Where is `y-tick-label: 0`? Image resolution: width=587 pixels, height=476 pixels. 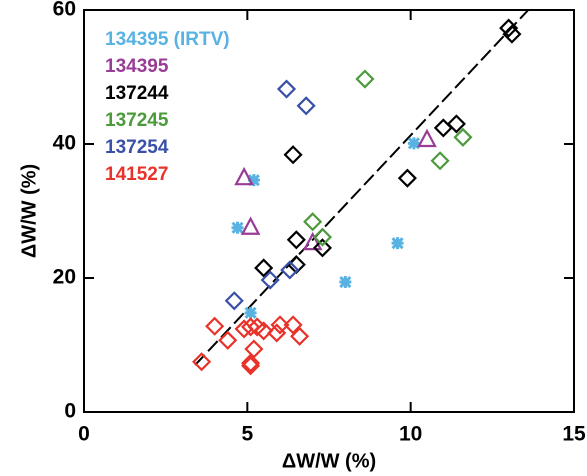 y-tick-label: 0 is located at coordinates (70, 411).